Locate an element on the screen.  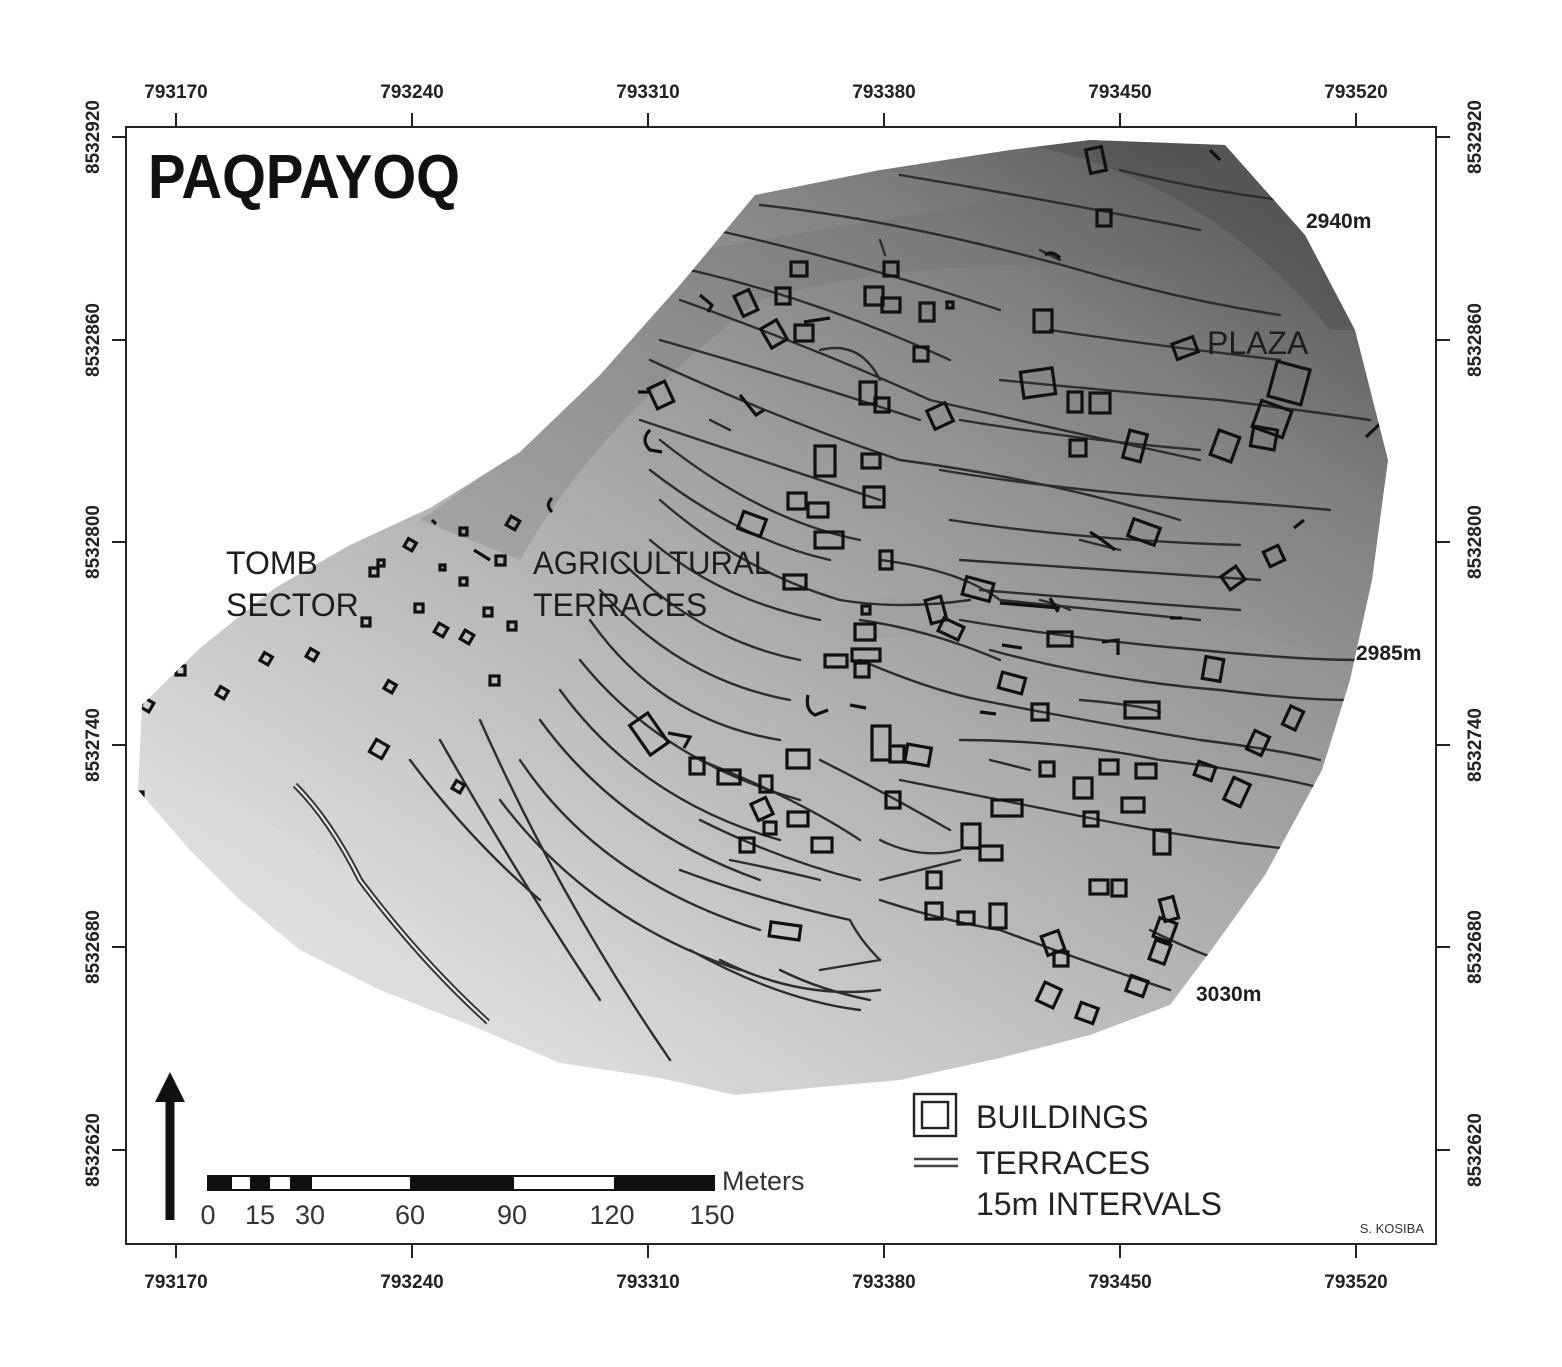
legend: BUILDINGS TERRACES 15m INTERVALS is located at coordinates (1067, 1157).